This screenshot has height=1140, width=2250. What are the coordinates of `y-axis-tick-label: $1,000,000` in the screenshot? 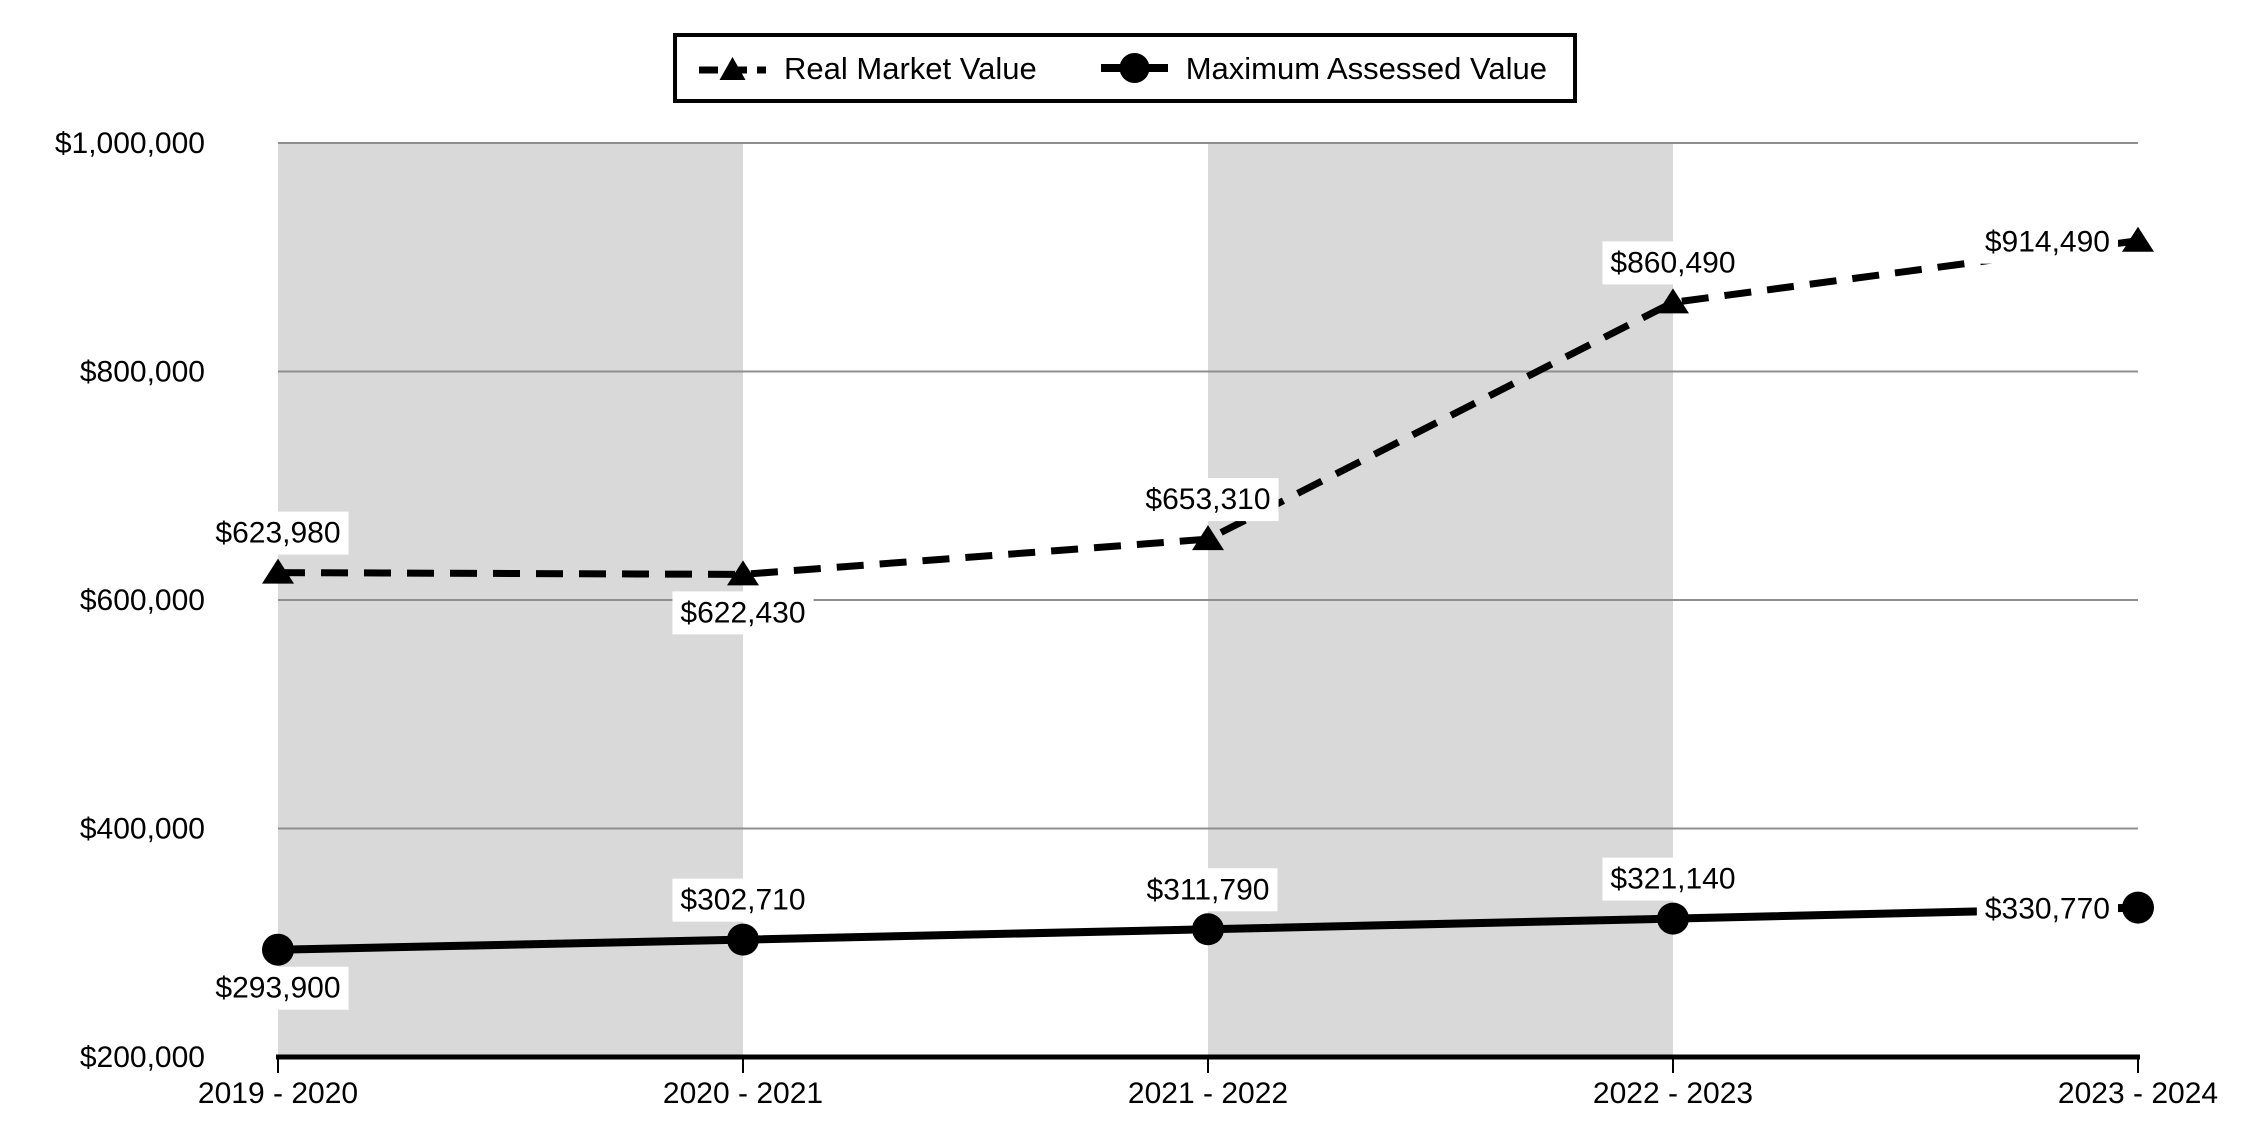 It's located at (130, 143).